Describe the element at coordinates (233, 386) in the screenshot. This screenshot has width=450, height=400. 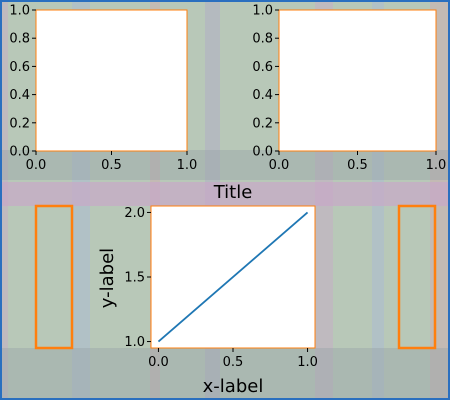
I see `x-axis-label: x-label` at that location.